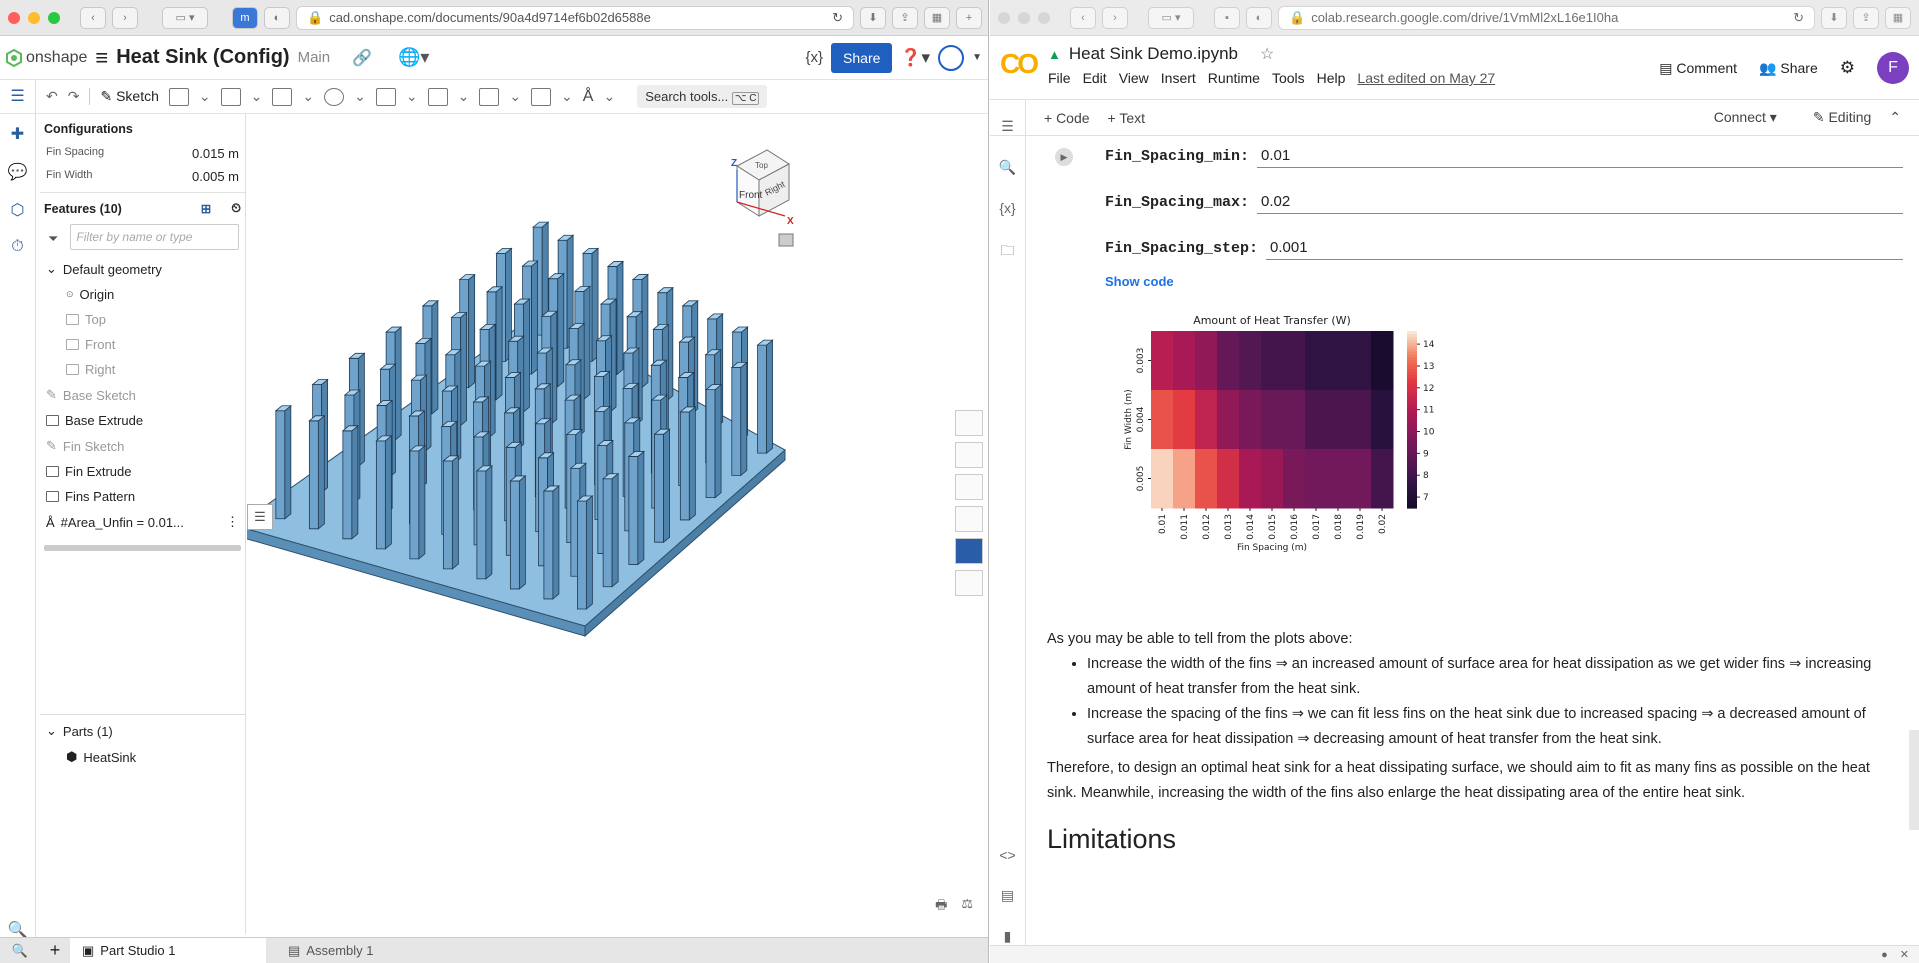 This screenshot has height=963, width=1919. Describe the element at coordinates (1007, 855) in the screenshot. I see `code-snippets-icon: <>` at that location.